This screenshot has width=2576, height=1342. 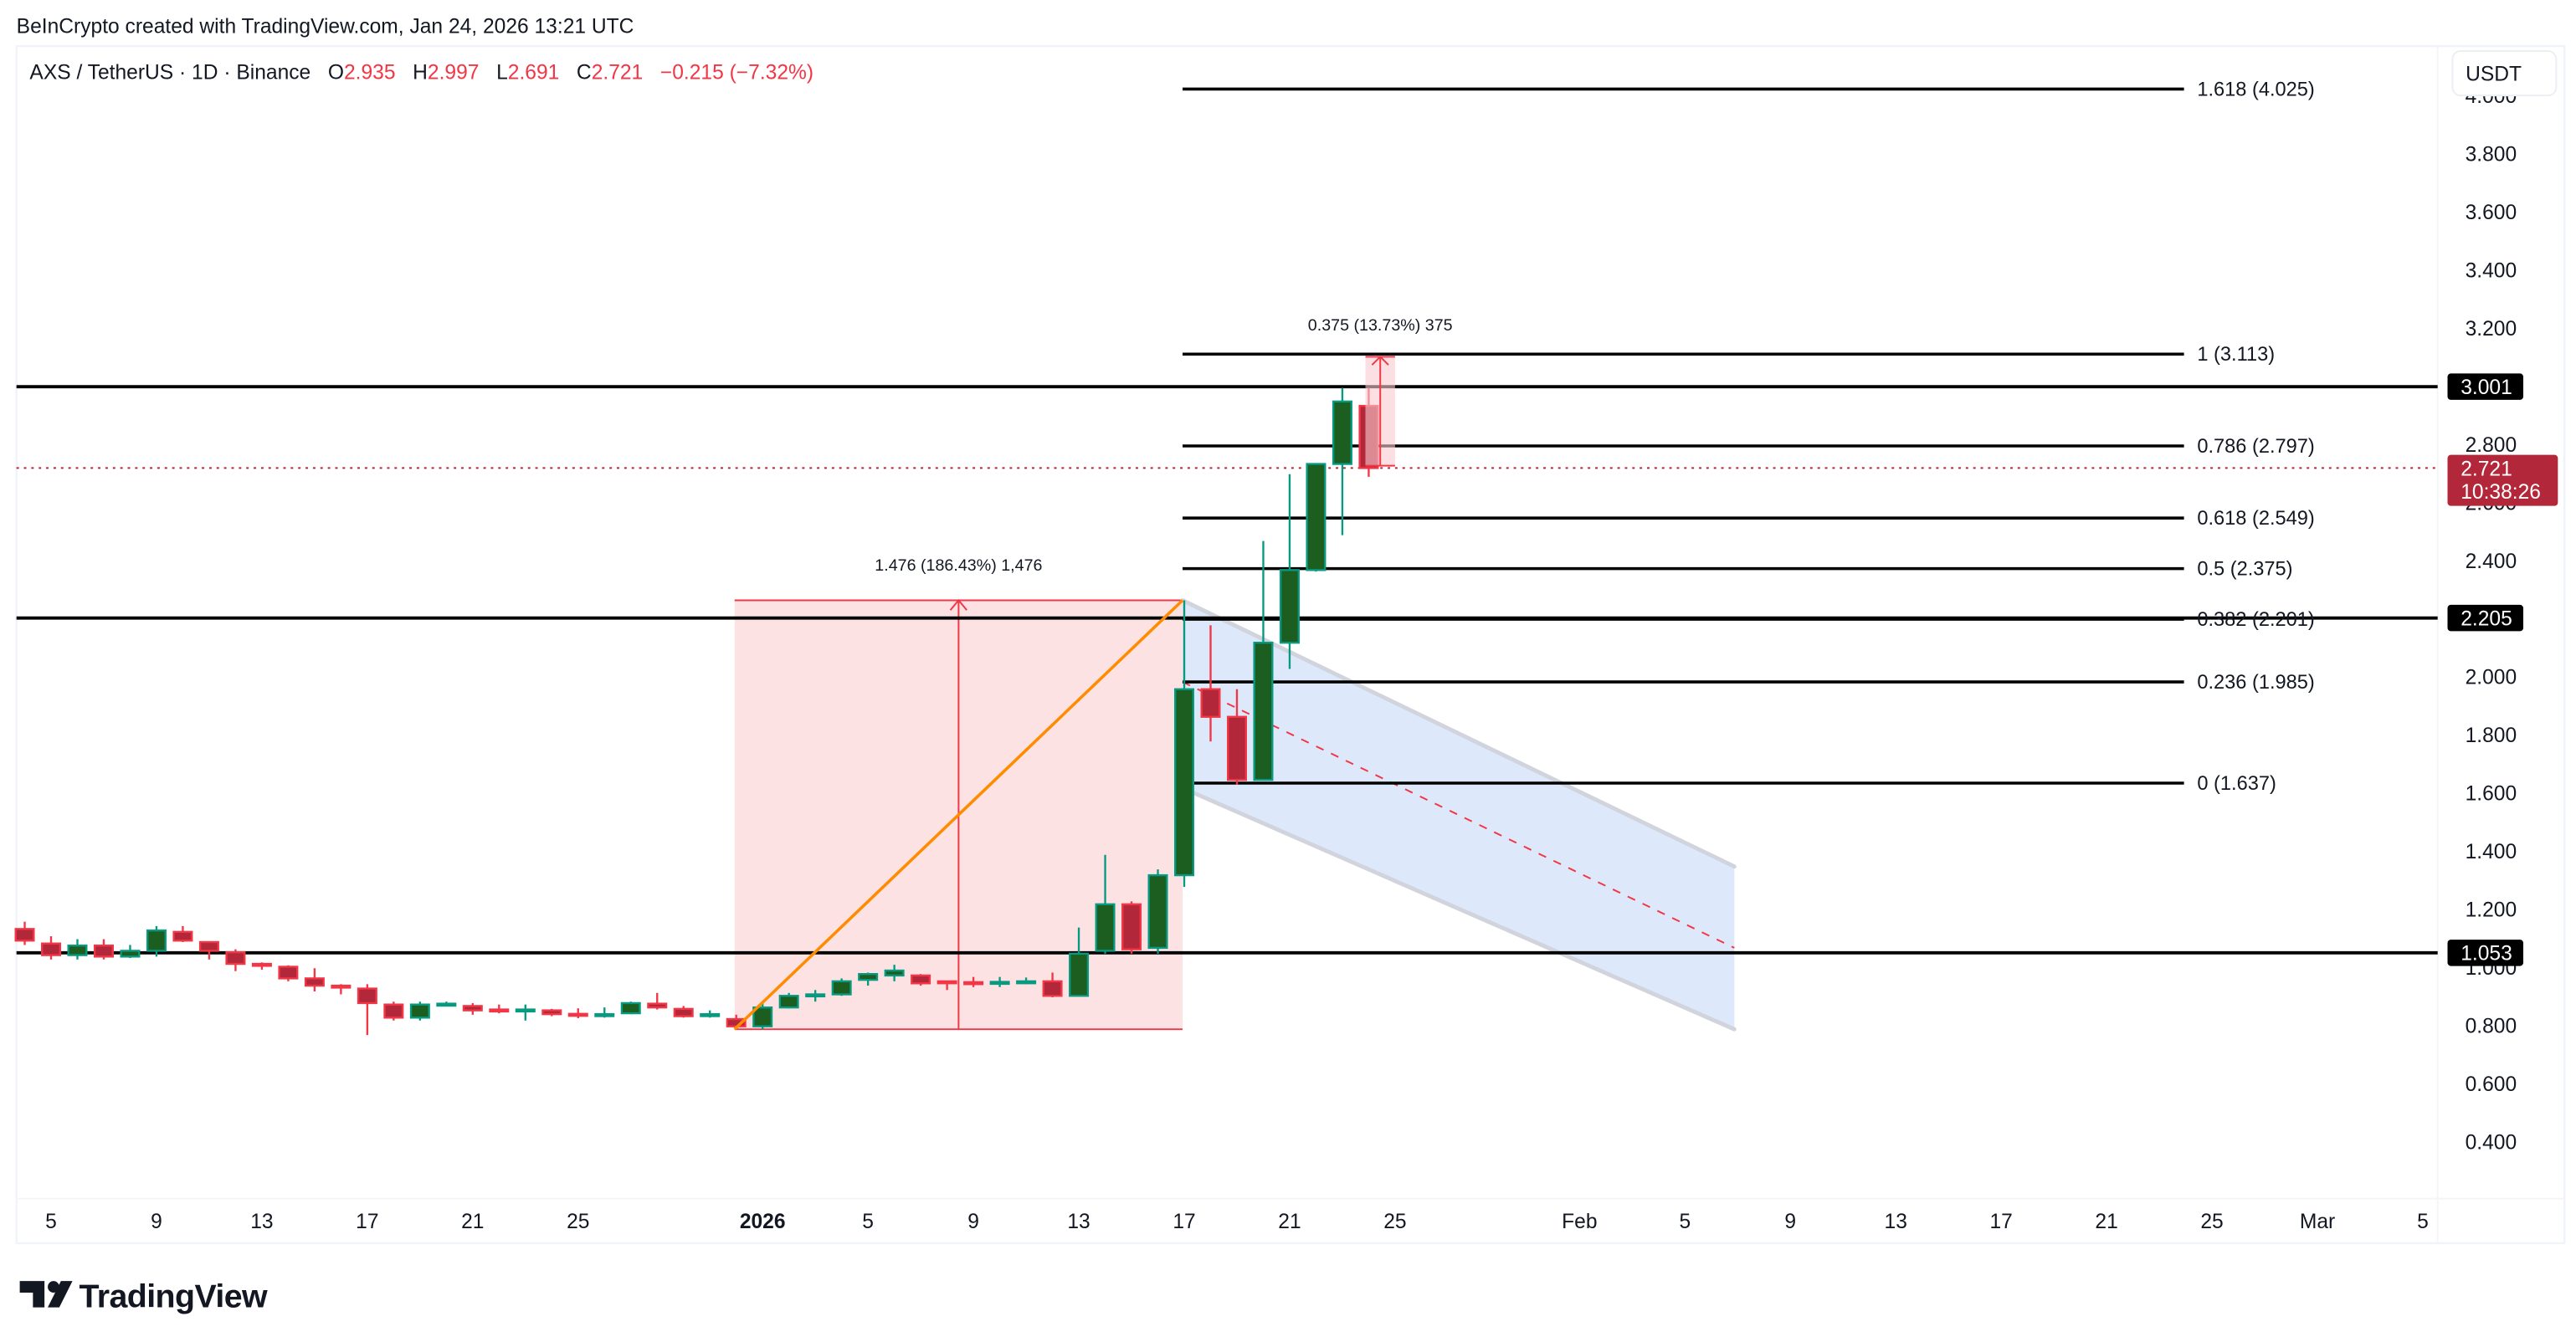 What do you see at coordinates (2491, 736) in the screenshot?
I see `price-tick-label: 1.800` at bounding box center [2491, 736].